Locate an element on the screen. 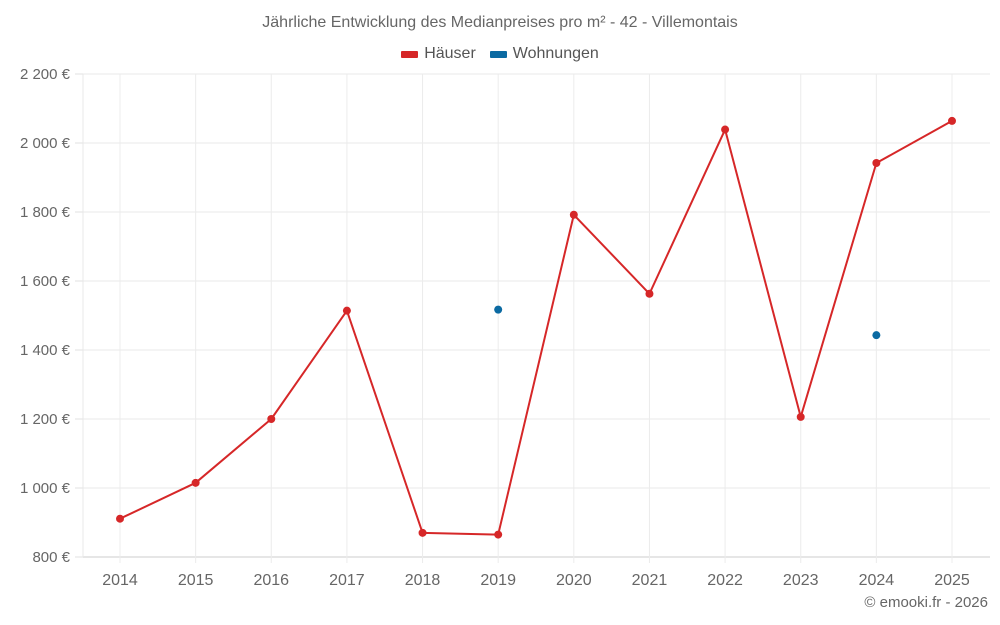  y-tick-label: 1 400 € is located at coordinates (45, 350).